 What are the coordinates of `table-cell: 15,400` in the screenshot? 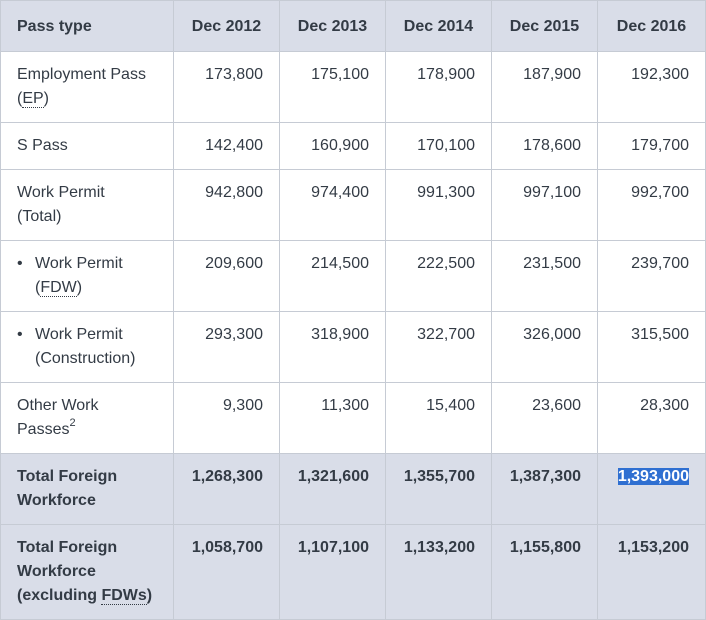 It's located at (438, 418).